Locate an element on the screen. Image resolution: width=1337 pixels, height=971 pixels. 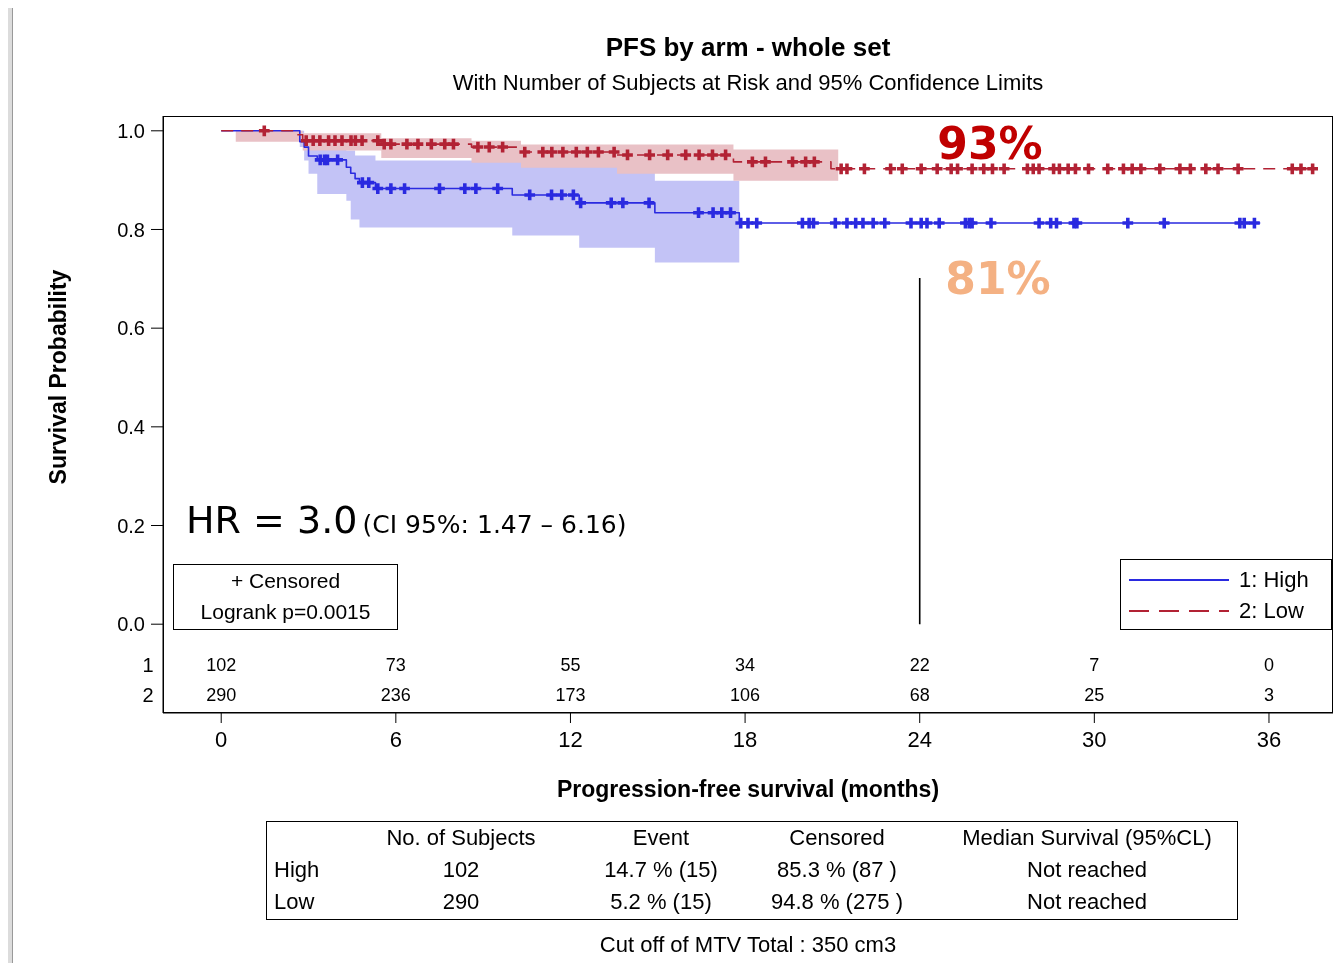
annotation: 0 is located at coordinates (1268, 665).